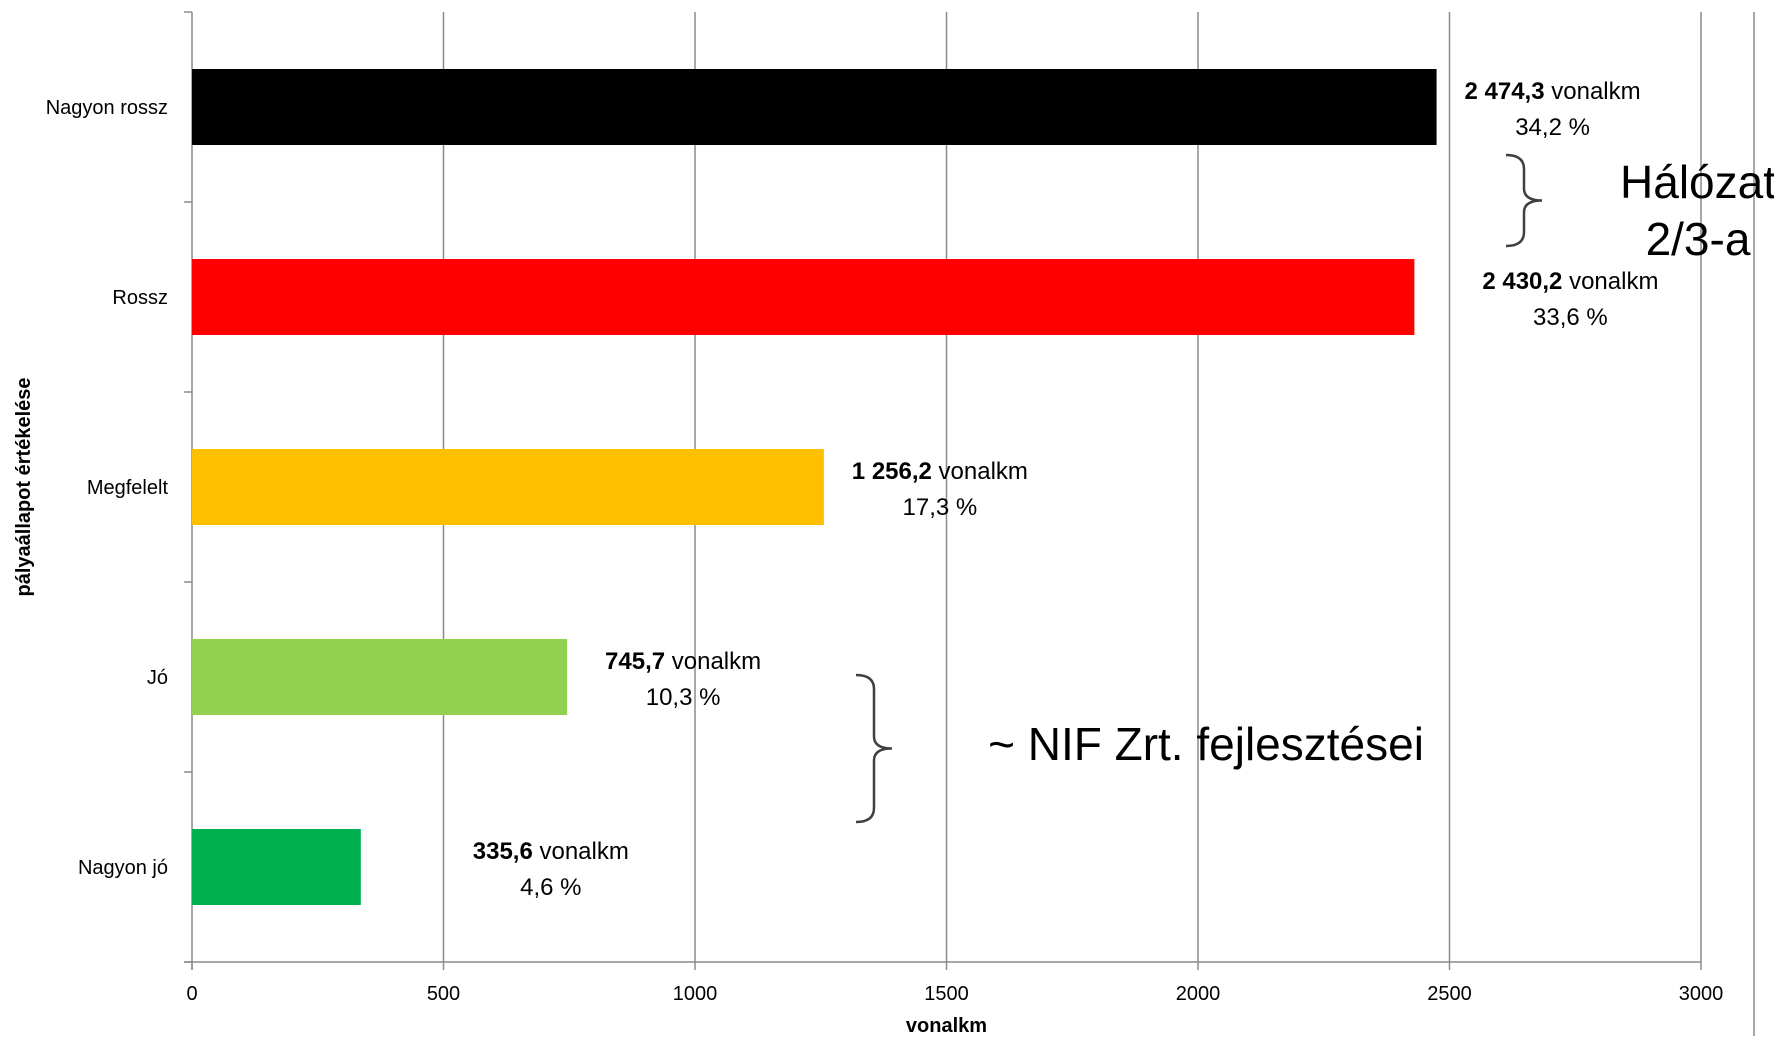 The height and width of the screenshot is (1041, 1774). I want to click on data-label-number: 335,6, so click(503, 851).